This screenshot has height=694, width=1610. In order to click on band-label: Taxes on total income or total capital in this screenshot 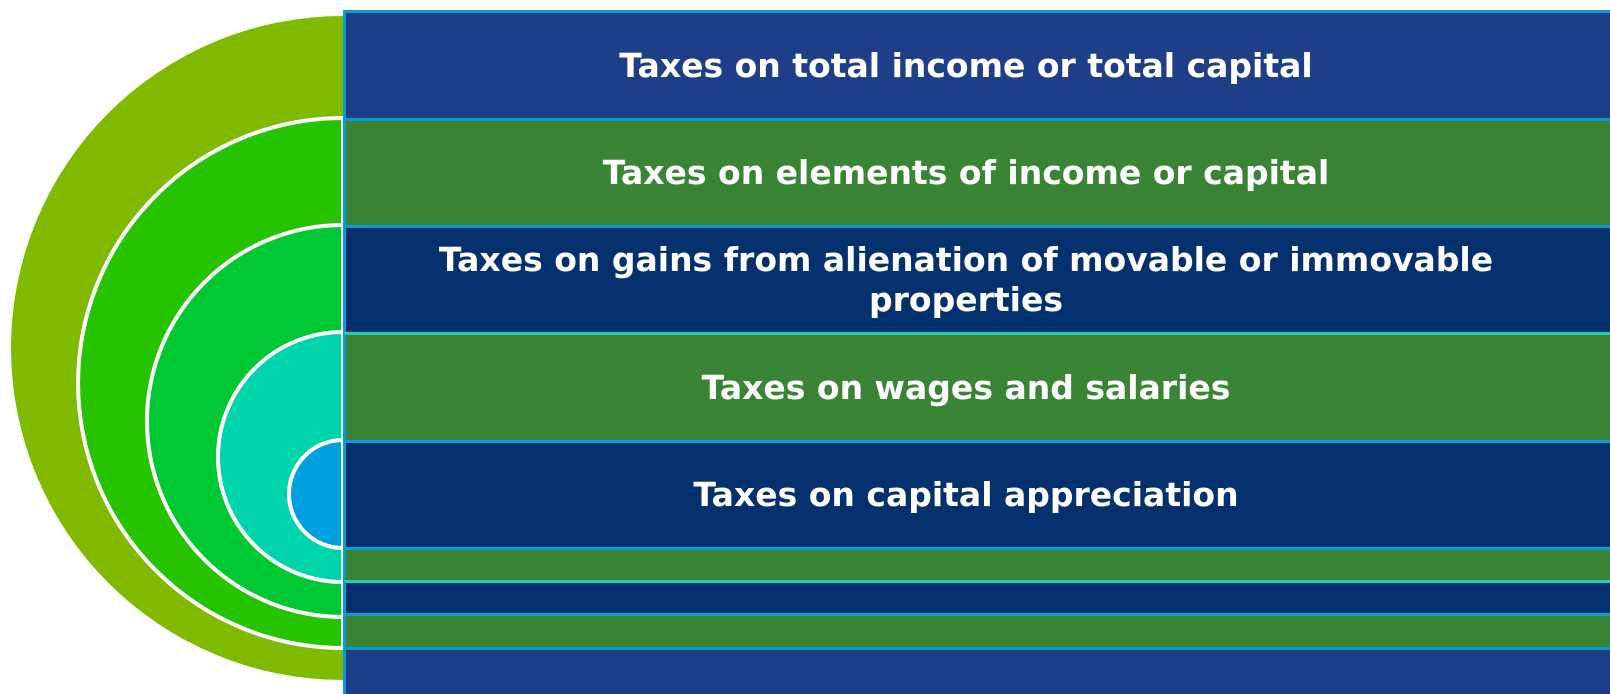, I will do `click(966, 65)`.